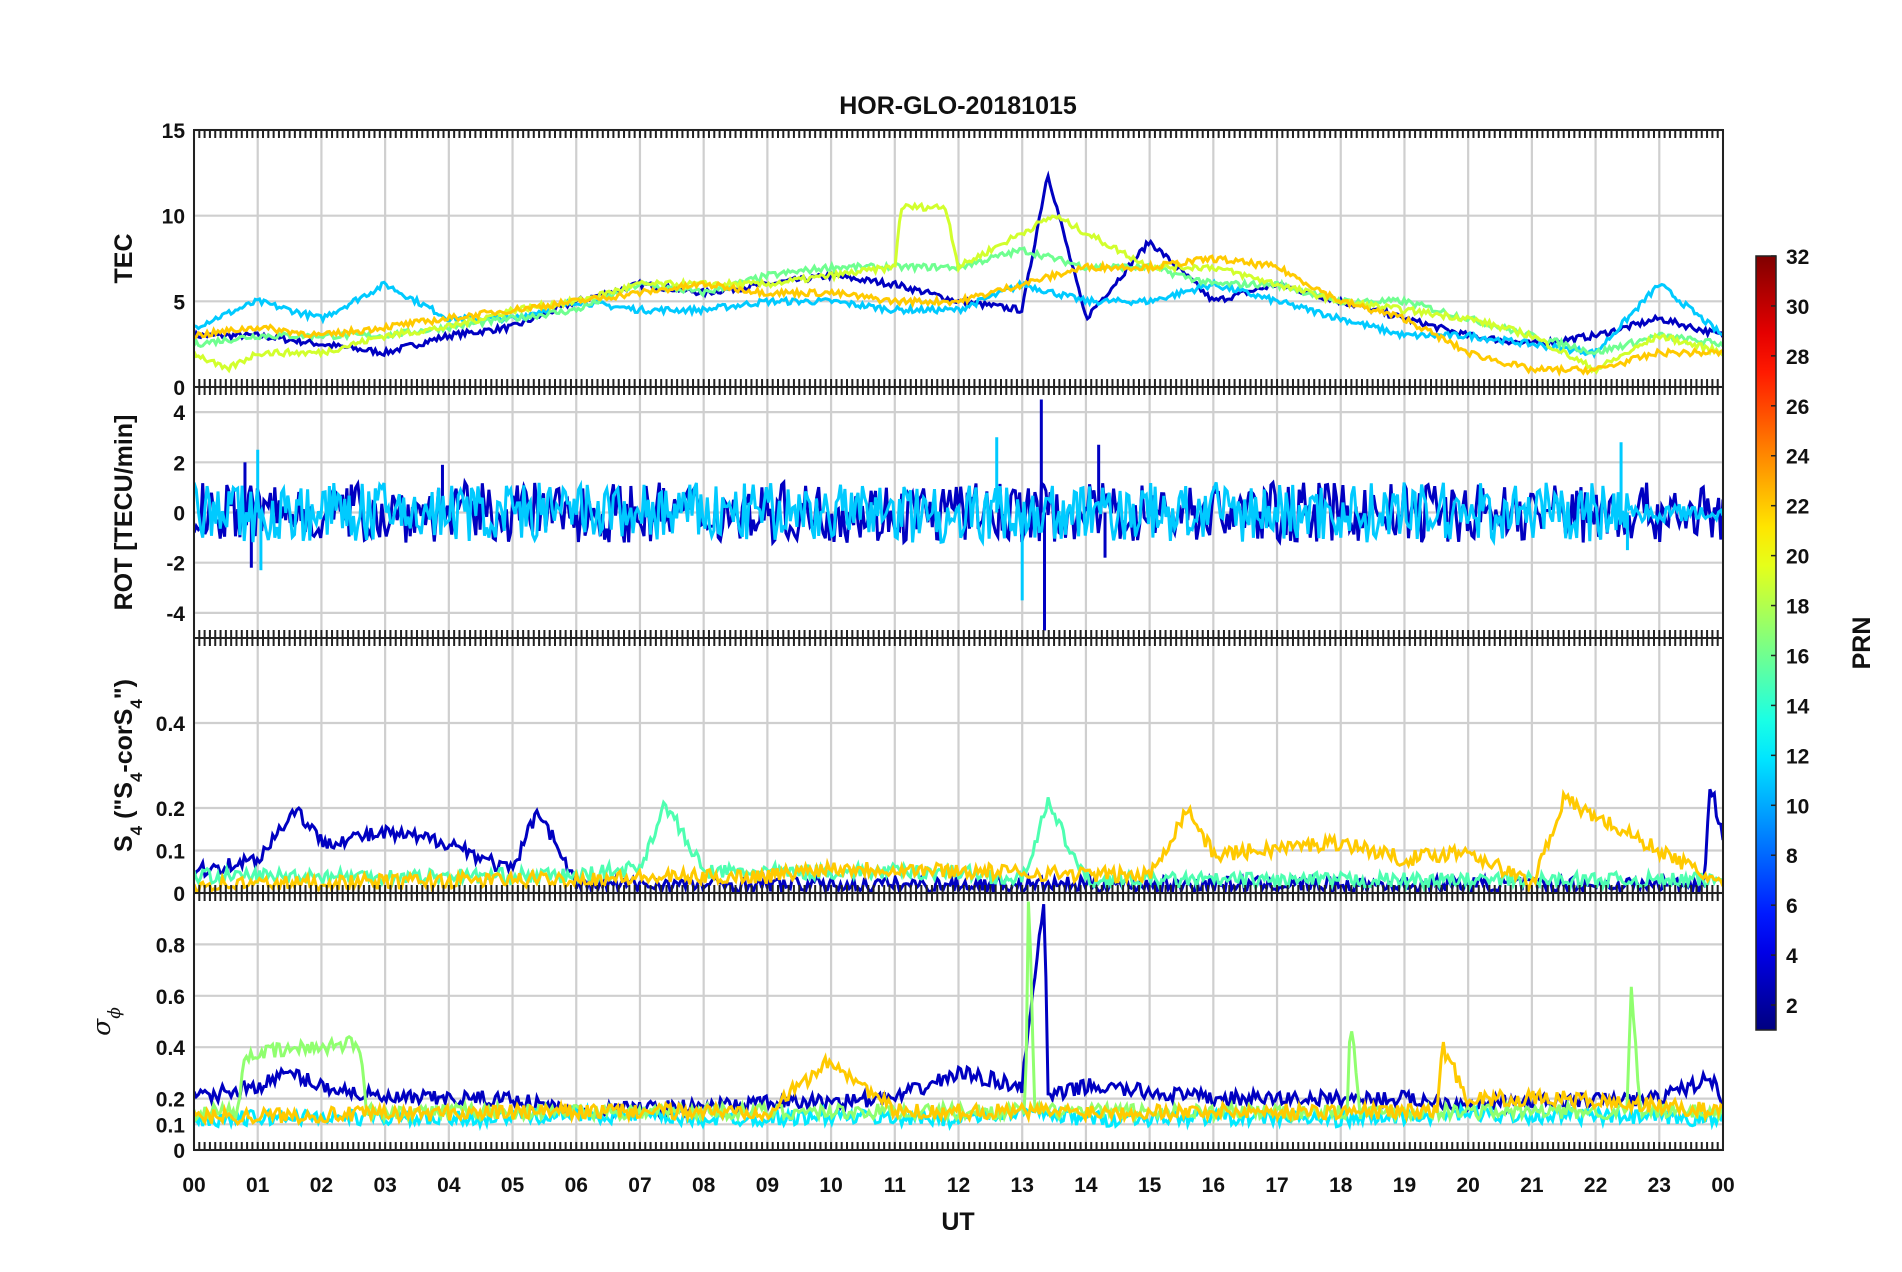 This screenshot has width=1902, height=1272. Describe the element at coordinates (1086, 1185) in the screenshot. I see `x-tick-label: 14` at that location.